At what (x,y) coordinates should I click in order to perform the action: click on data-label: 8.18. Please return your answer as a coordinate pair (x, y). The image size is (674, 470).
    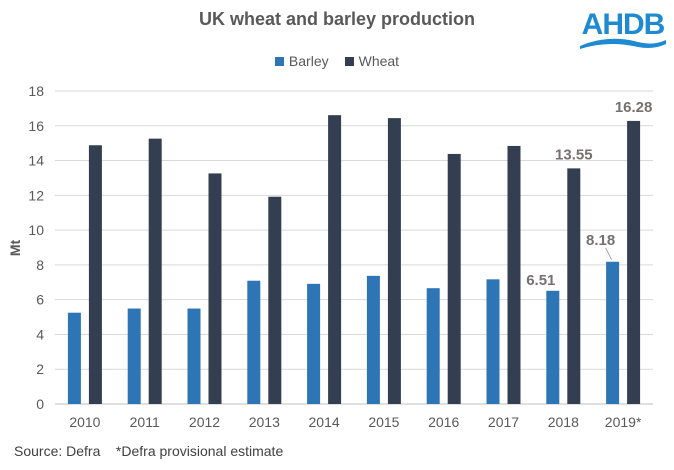
    Looking at the image, I should click on (600, 240).